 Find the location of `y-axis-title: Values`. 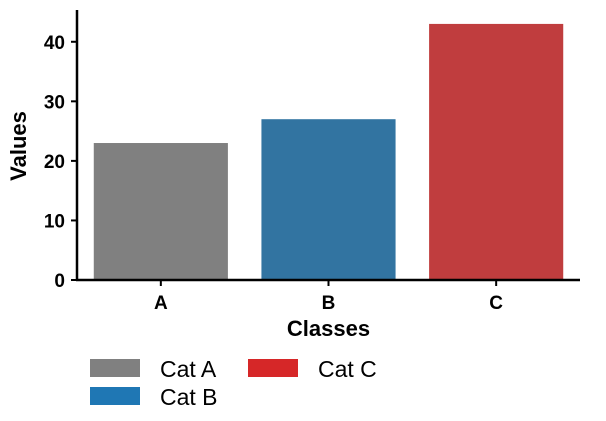

y-axis-title: Values is located at coordinates (18, 146).